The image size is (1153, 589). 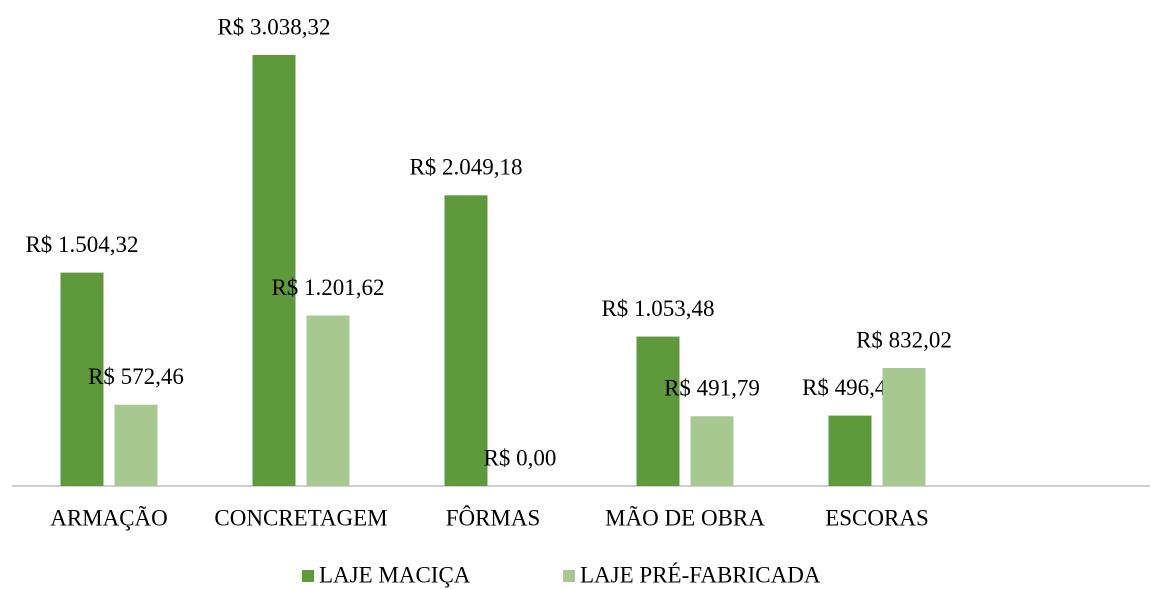 I want to click on data-label: R$ 2.049,18, so click(x=465, y=167).